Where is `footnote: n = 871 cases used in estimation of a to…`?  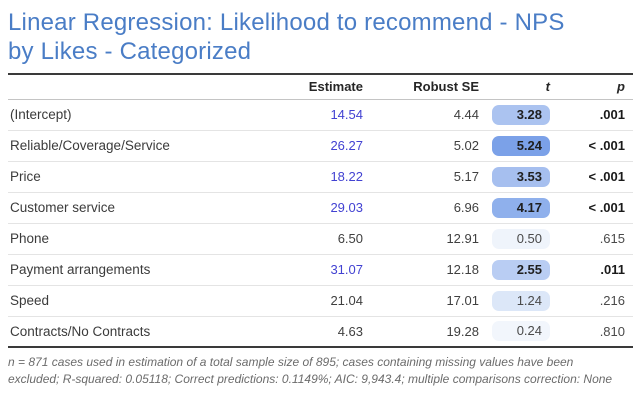 footnote: n = 871 cases used in estimation of a to… is located at coordinates (320, 371).